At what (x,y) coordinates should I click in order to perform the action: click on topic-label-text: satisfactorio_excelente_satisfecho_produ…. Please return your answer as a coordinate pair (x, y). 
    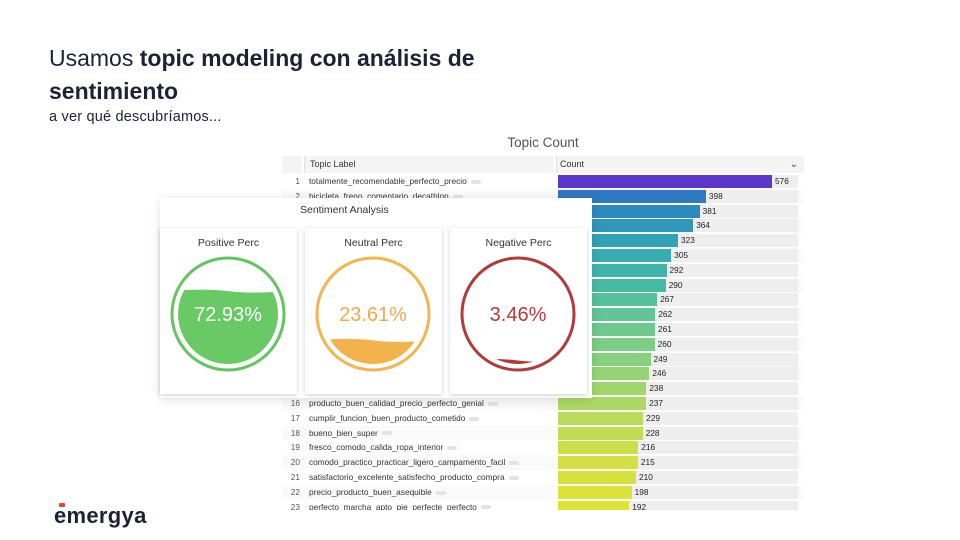
    Looking at the image, I should click on (407, 477).